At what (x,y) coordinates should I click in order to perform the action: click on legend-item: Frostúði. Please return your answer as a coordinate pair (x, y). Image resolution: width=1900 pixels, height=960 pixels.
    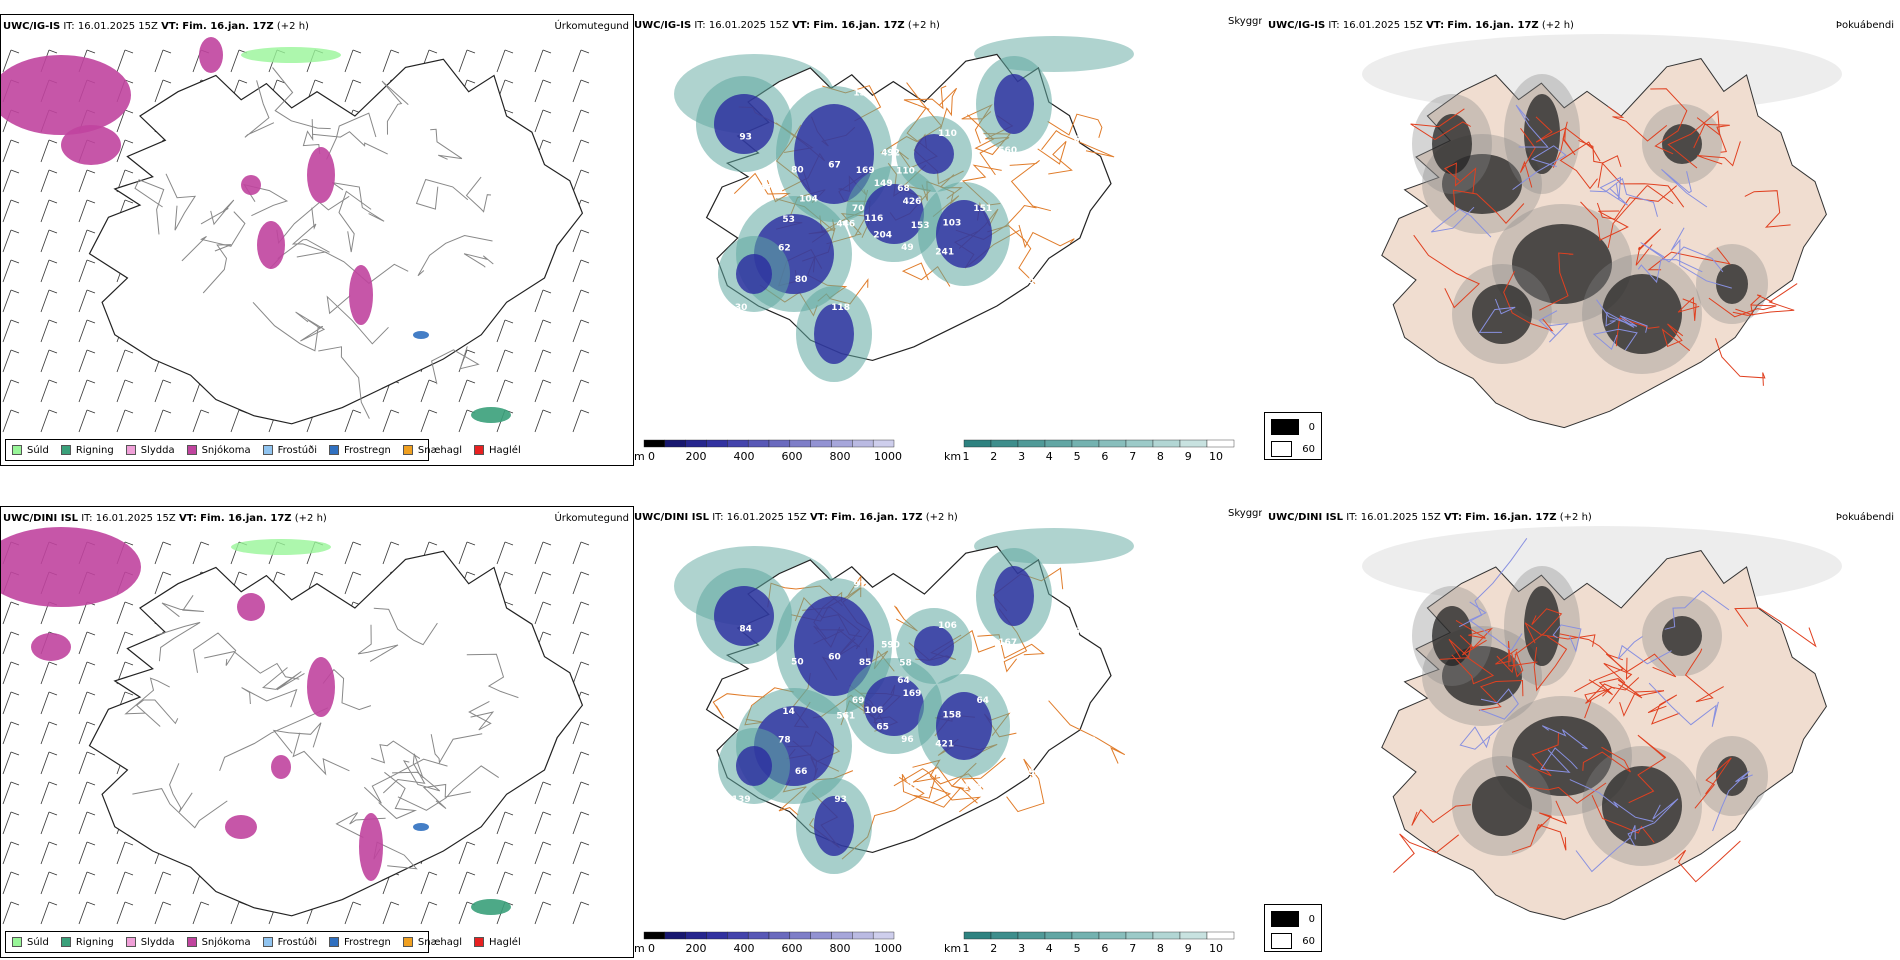
    Looking at the image, I should click on (289, 450).